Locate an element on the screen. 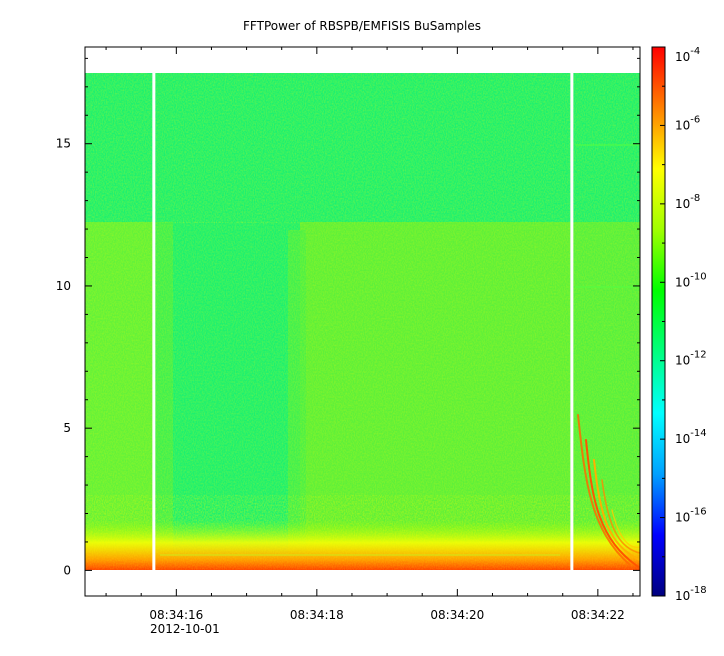 The image size is (724, 656). chart-title: FFTPower of RBSPB/EMFISIS BuSamples is located at coordinates (362, 26).